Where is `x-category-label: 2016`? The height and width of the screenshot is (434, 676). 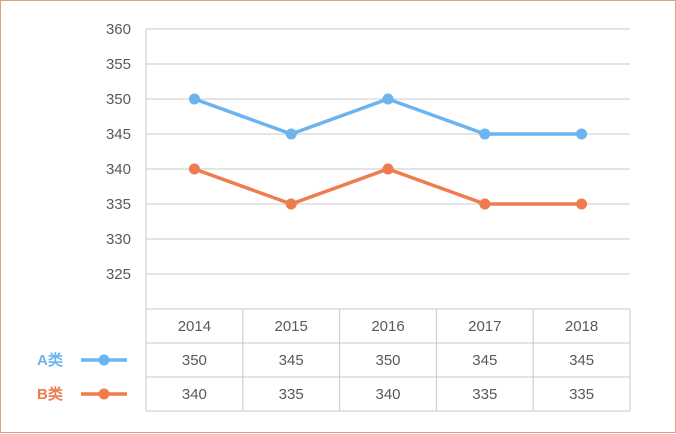 x-category-label: 2016 is located at coordinates (387, 326).